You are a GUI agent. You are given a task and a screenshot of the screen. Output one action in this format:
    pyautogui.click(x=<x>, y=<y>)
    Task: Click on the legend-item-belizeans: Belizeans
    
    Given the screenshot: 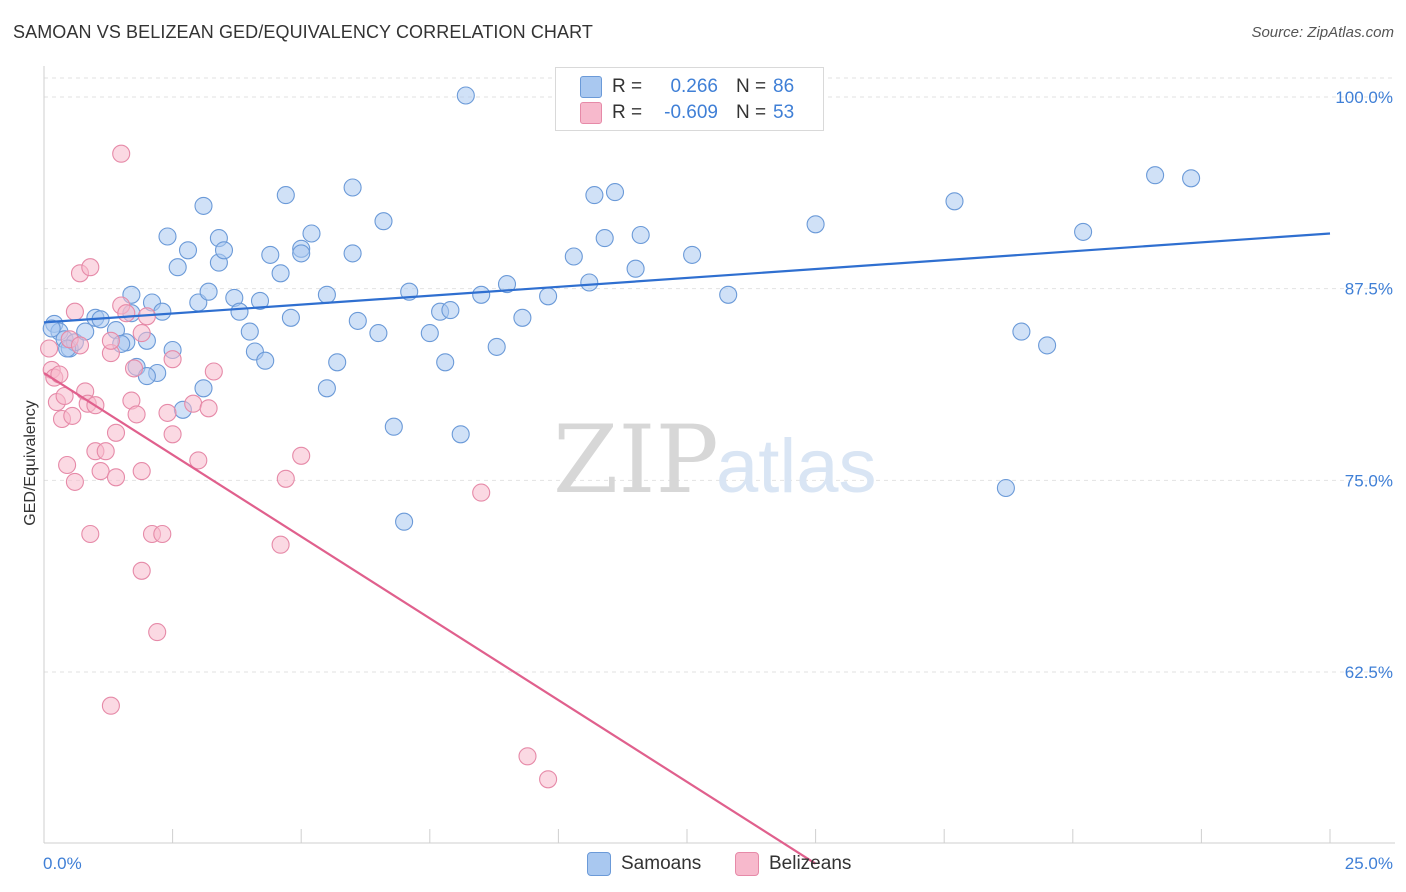 What is the action you would take?
    pyautogui.click(x=793, y=864)
    